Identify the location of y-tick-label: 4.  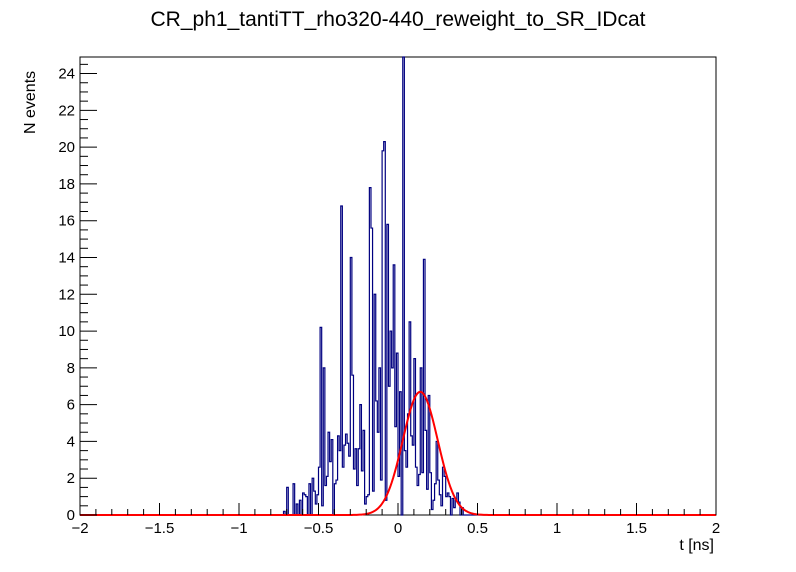
(71, 441).